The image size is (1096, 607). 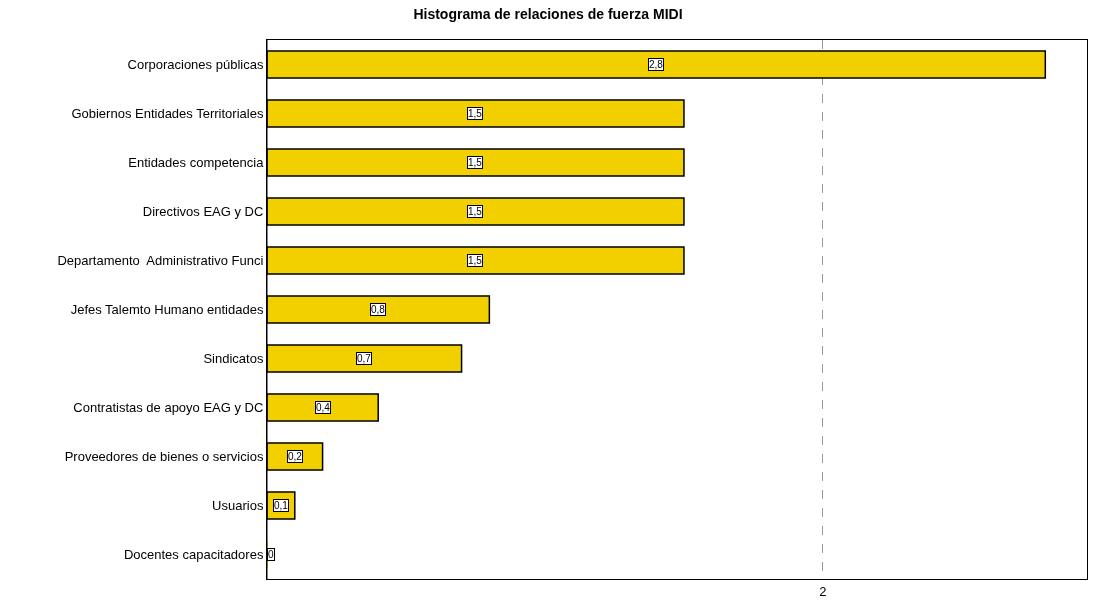 I want to click on y-tick-label: Directivos EAG y DC, so click(x=203, y=212).